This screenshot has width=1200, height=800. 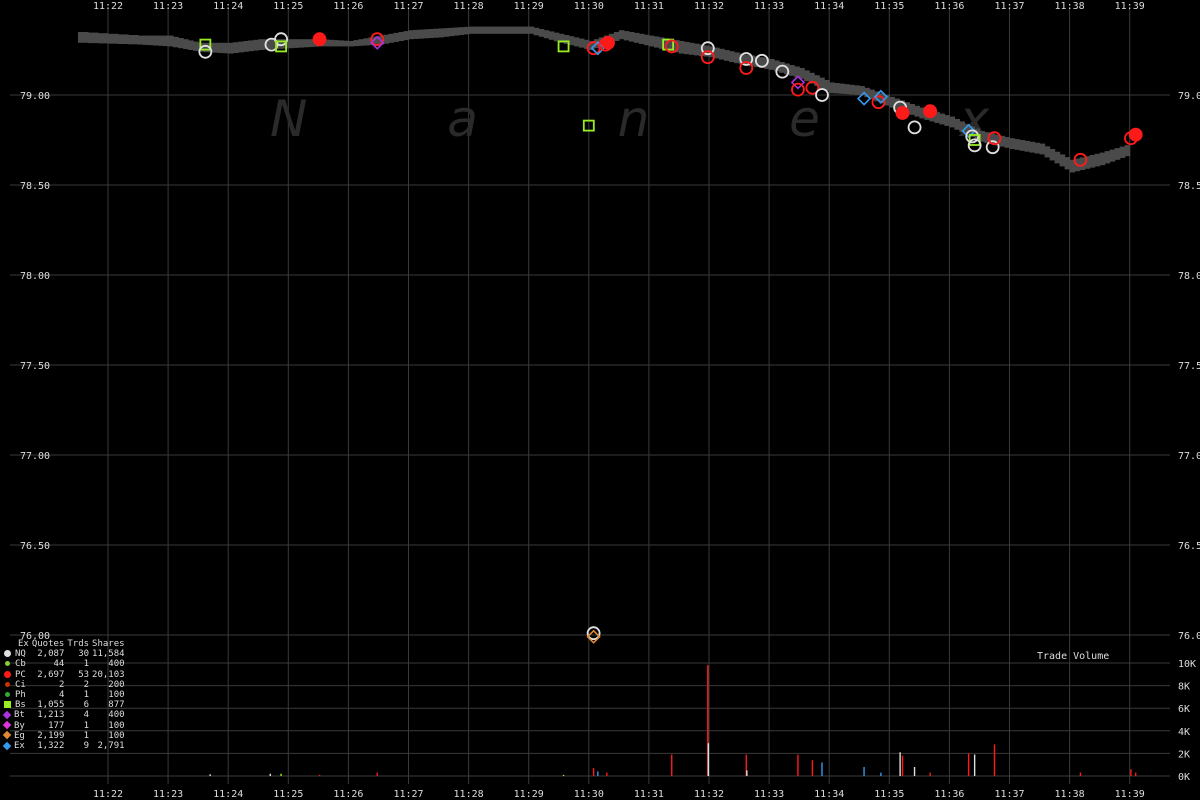 What do you see at coordinates (86, 705) in the screenshot?
I see `legend-trds: 6` at bounding box center [86, 705].